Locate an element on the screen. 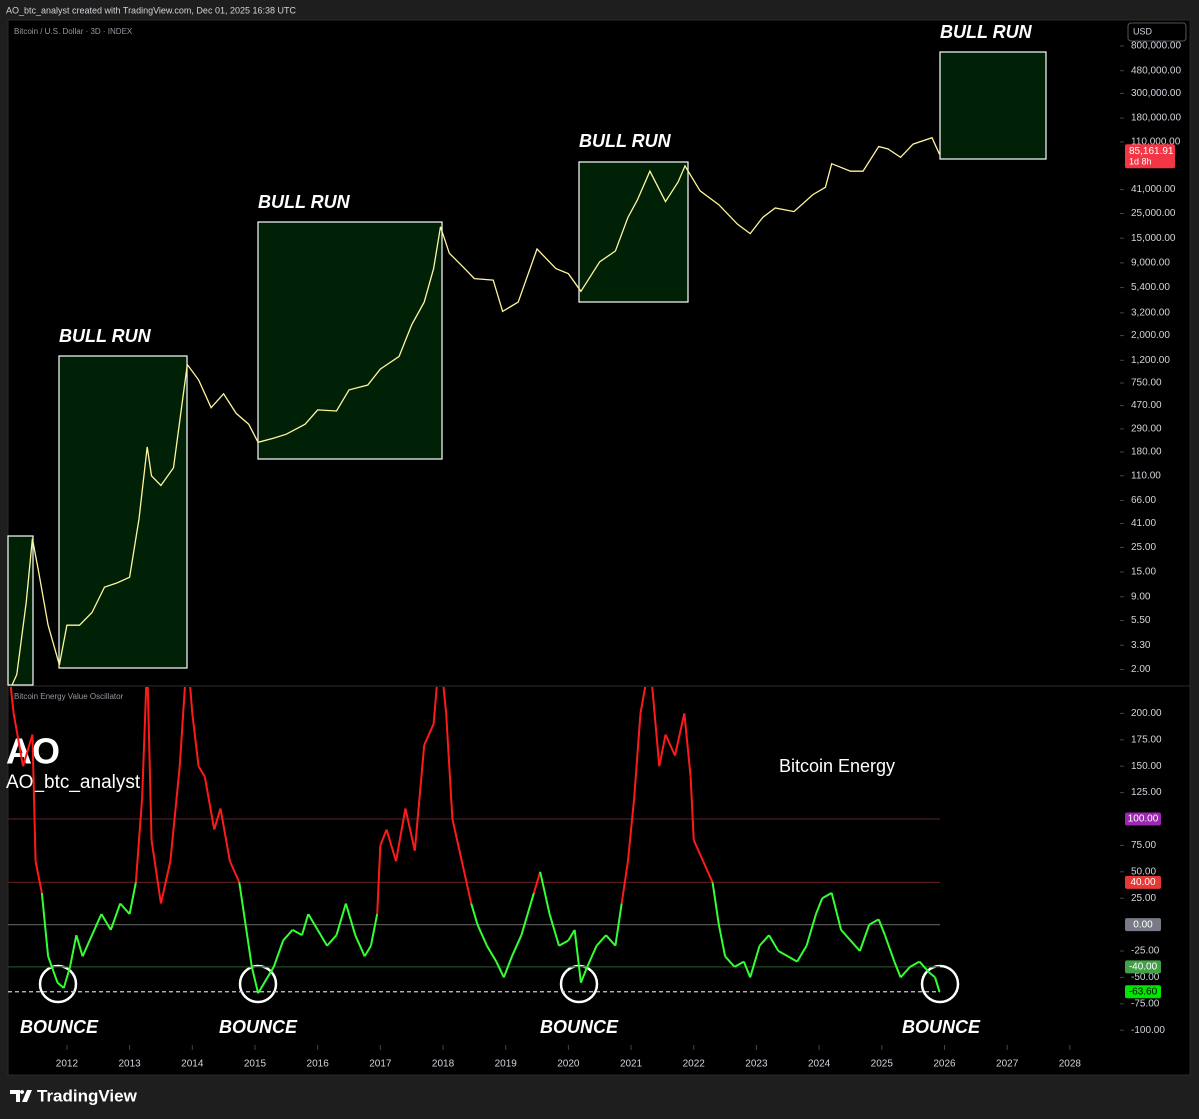 The image size is (1199, 1119). y-tick-label: 175.00 is located at coordinates (1146, 739).